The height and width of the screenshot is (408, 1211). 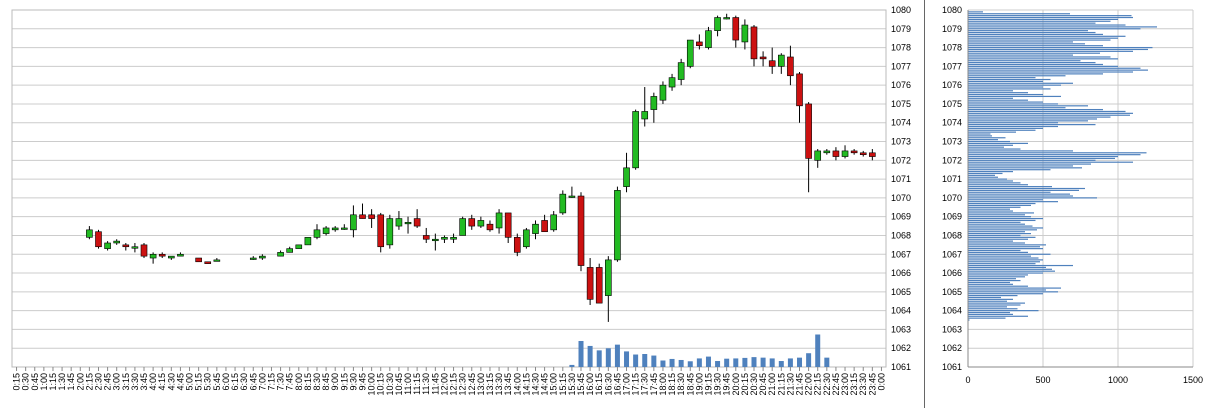 What do you see at coordinates (117, 382) in the screenshot?
I see `x-tick-label: 3:00` at bounding box center [117, 382].